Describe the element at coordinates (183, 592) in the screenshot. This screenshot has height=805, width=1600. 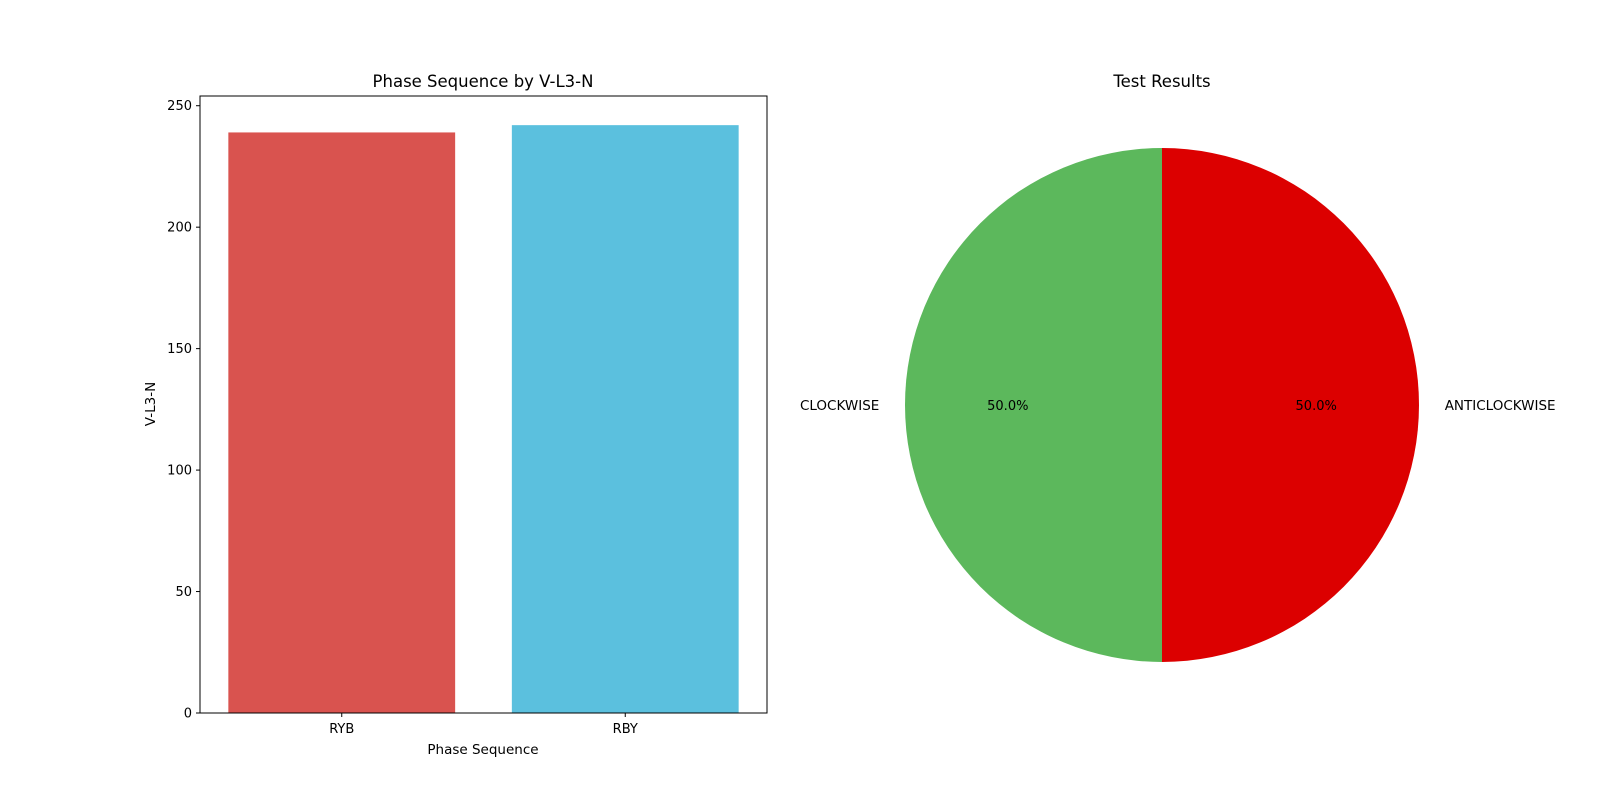
I see `y-tick-label: 50` at that location.